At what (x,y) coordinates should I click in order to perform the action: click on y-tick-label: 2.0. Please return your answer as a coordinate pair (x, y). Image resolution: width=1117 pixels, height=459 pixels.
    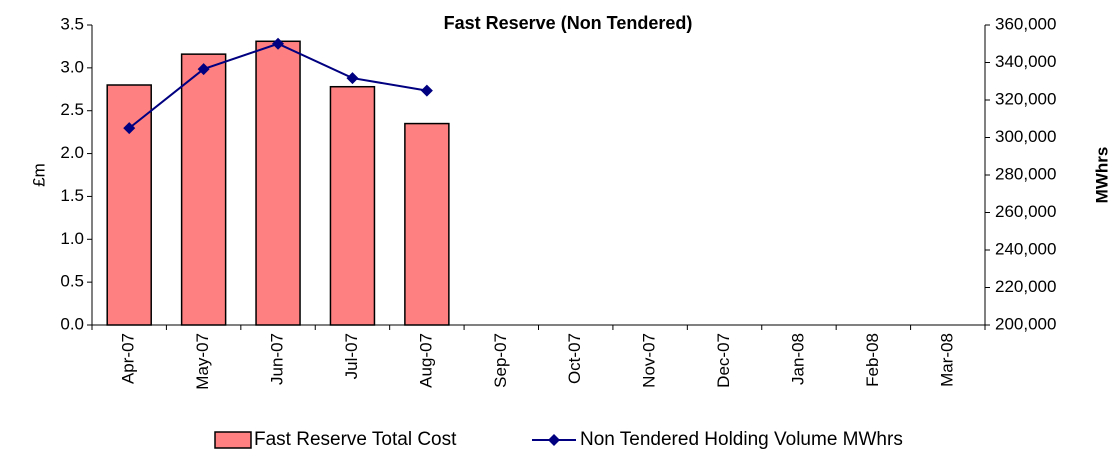
    Looking at the image, I should click on (72, 152).